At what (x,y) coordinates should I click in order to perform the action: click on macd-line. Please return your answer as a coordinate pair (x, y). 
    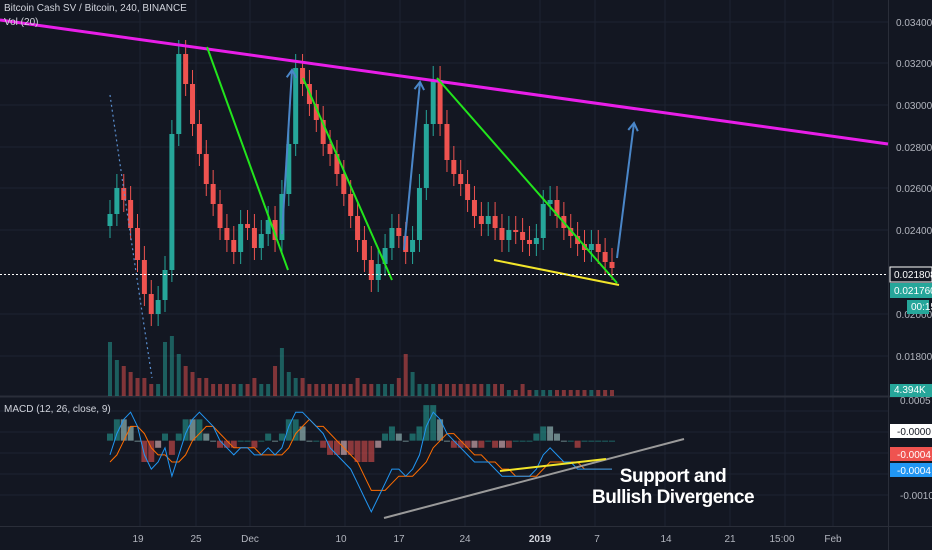
    Looking at the image, I should click on (360, 462).